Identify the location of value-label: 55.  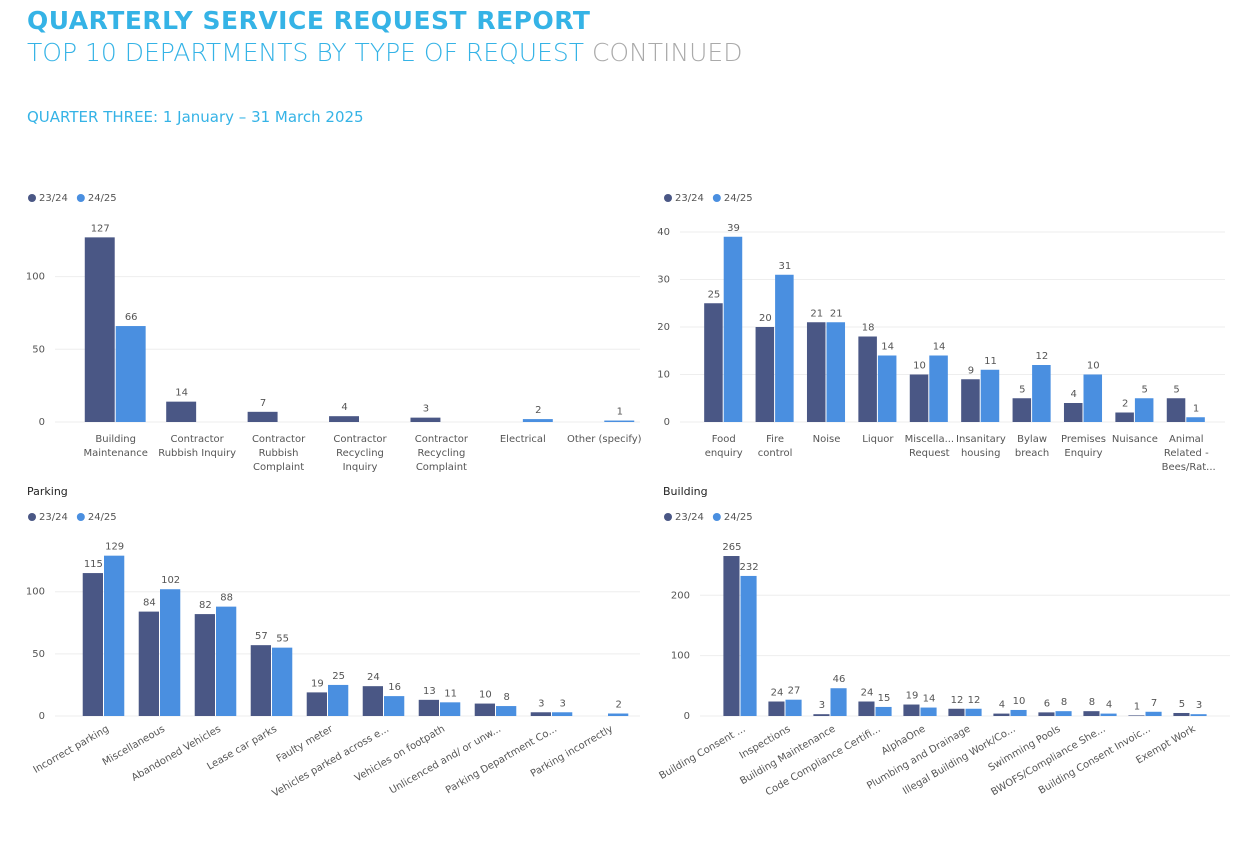
(282, 639).